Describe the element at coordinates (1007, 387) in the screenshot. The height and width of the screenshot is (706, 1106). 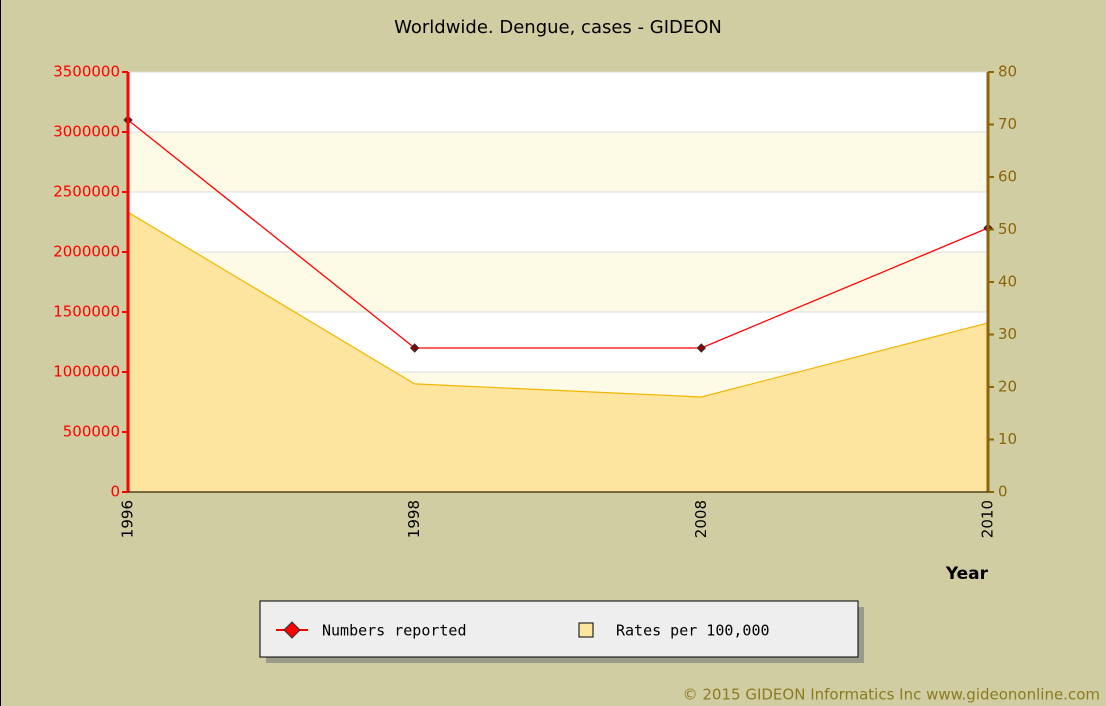
I see `y2-tick-label: 20` at that location.